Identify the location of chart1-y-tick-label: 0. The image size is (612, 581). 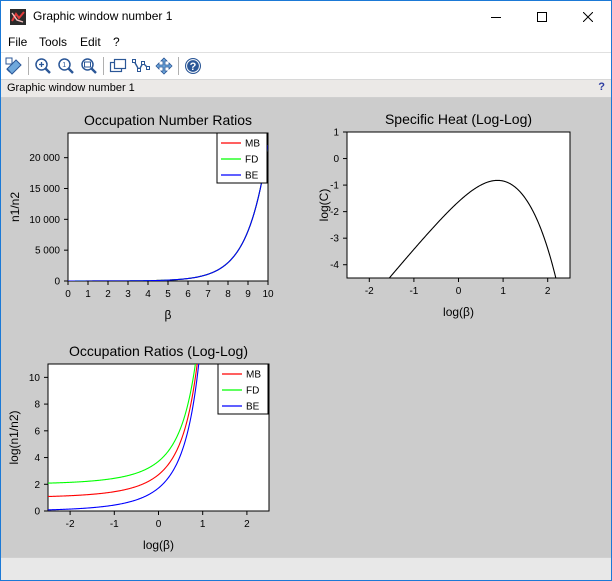
(57, 282).